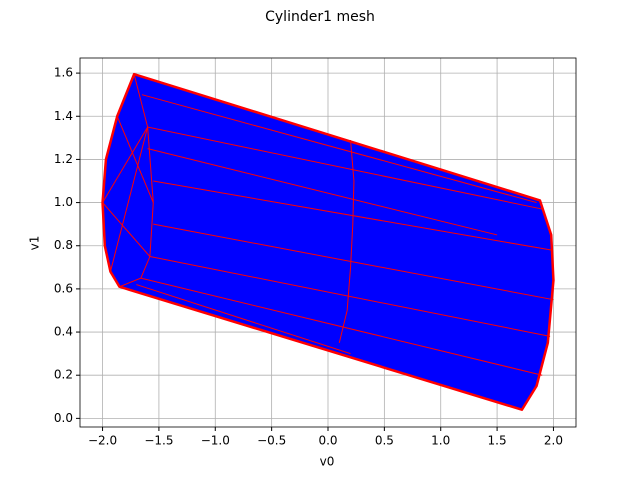 Image resolution: width=640 pixels, height=480 pixels. What do you see at coordinates (215, 441) in the screenshot?
I see `x-tick-label: −1.0` at bounding box center [215, 441].